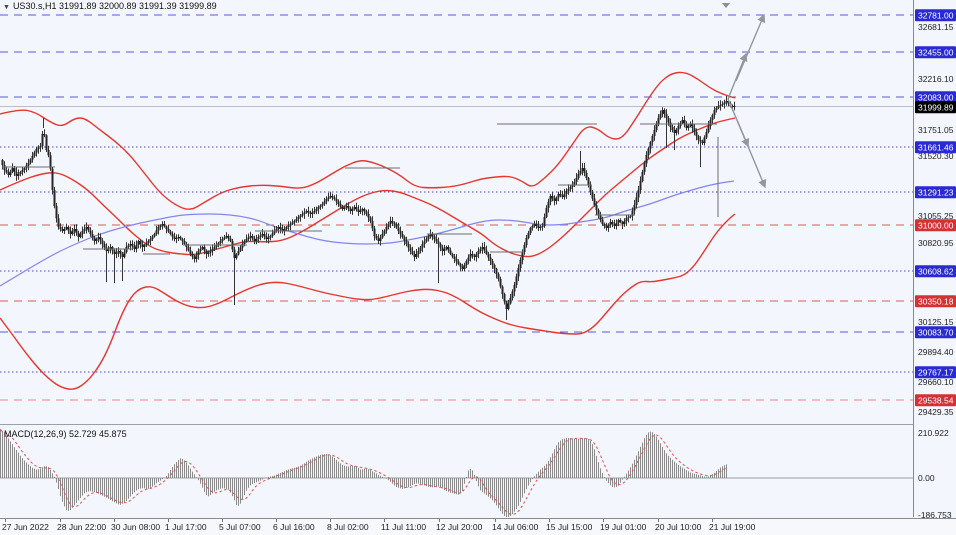 This screenshot has height=535, width=956. What do you see at coordinates (935, 271) in the screenshot?
I see `axis-level-box: 30608.62` at bounding box center [935, 271].